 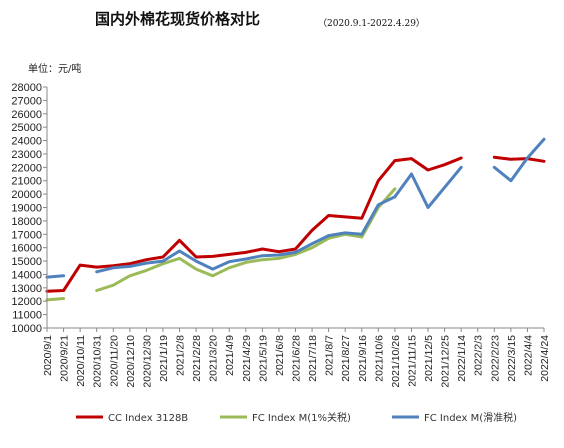 What do you see at coordinates (462, 358) in the screenshot?
I see `x-tick-label: 2022/1/14` at bounding box center [462, 358].